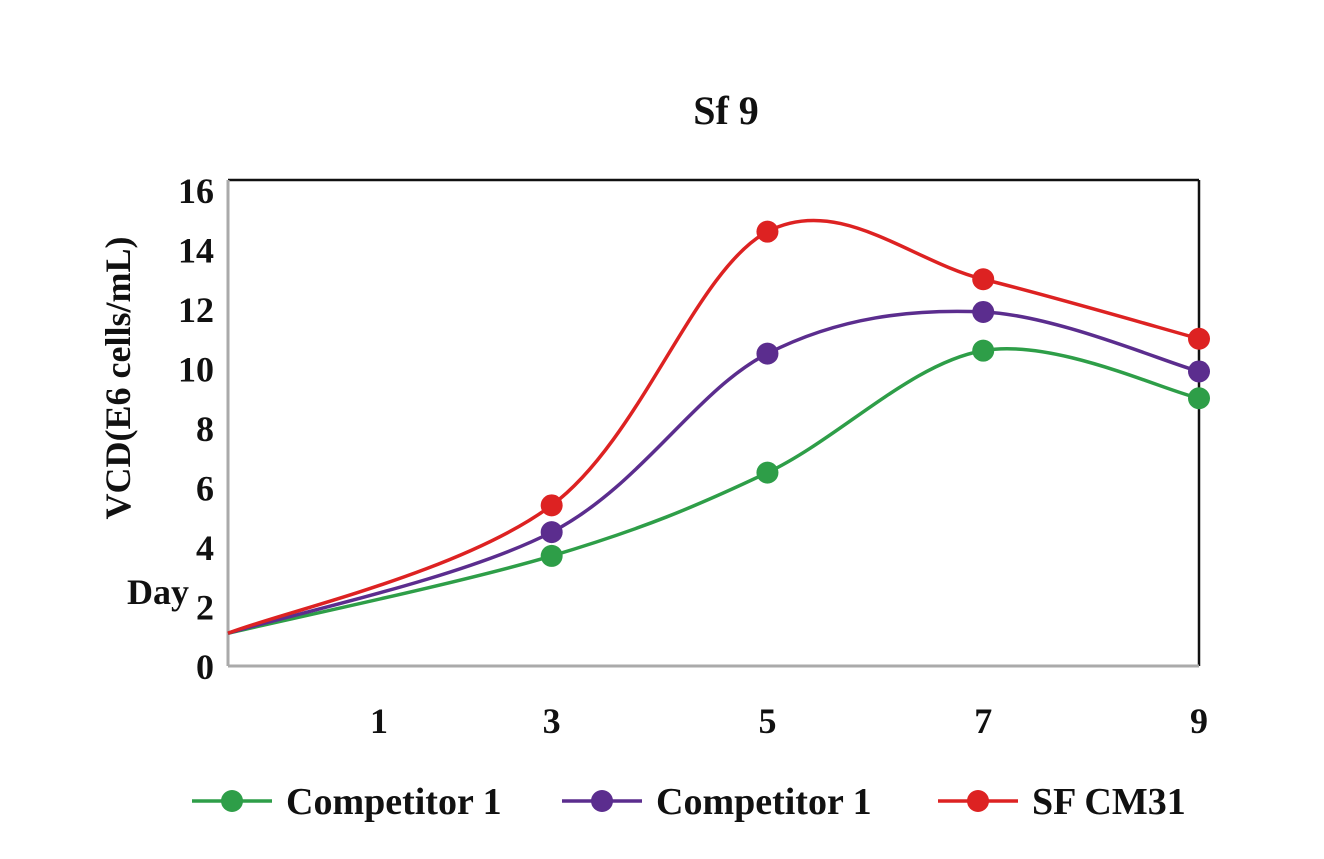 Image resolution: width=1324 pixels, height=859 pixels. What do you see at coordinates (1199, 721) in the screenshot?
I see `x-tick-label: 9` at bounding box center [1199, 721].